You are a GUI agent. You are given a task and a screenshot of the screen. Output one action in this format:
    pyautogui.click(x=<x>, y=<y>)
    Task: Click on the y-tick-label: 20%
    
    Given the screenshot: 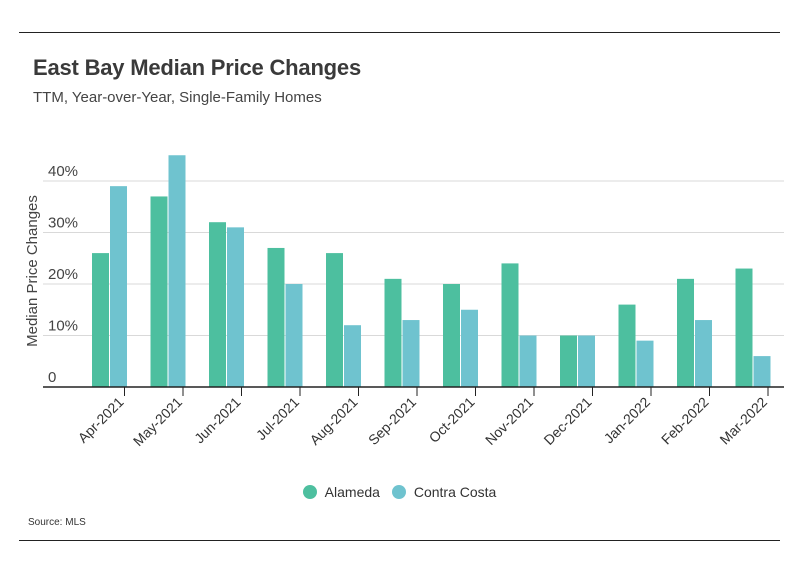 What is the action you would take?
    pyautogui.click(x=63, y=274)
    